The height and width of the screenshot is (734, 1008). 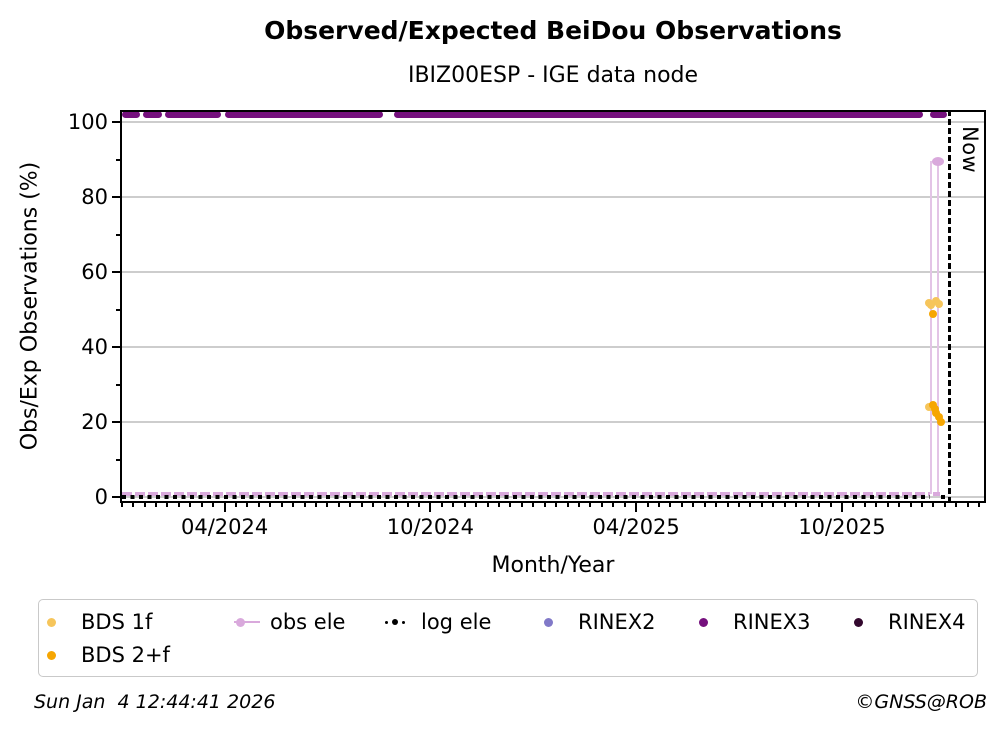 I want to click on now-line, so click(x=950, y=306).